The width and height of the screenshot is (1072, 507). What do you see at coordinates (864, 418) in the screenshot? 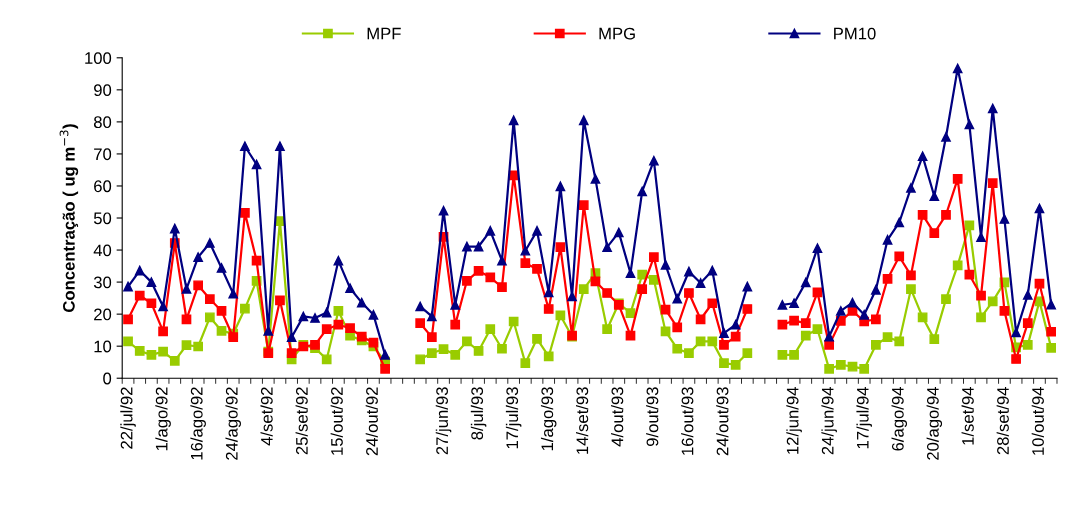
I see `x-tick-label: 17/jul/94` at bounding box center [864, 418].